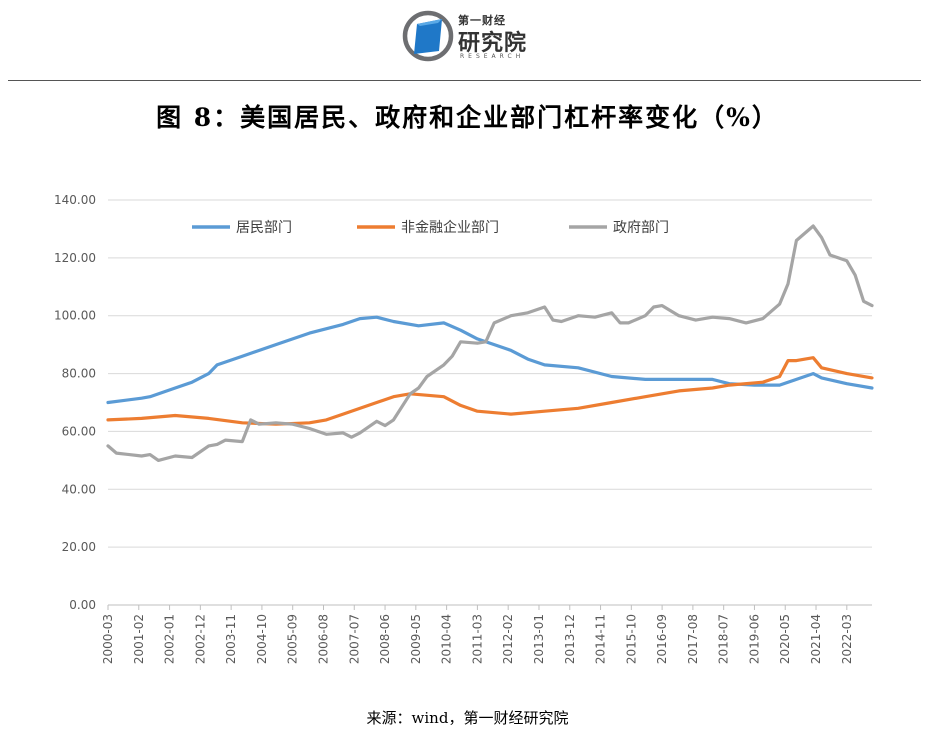 This screenshot has height=744, width=935. What do you see at coordinates (662, 639) in the screenshot?
I see `x-tick-label: 2016-09` at bounding box center [662, 639].